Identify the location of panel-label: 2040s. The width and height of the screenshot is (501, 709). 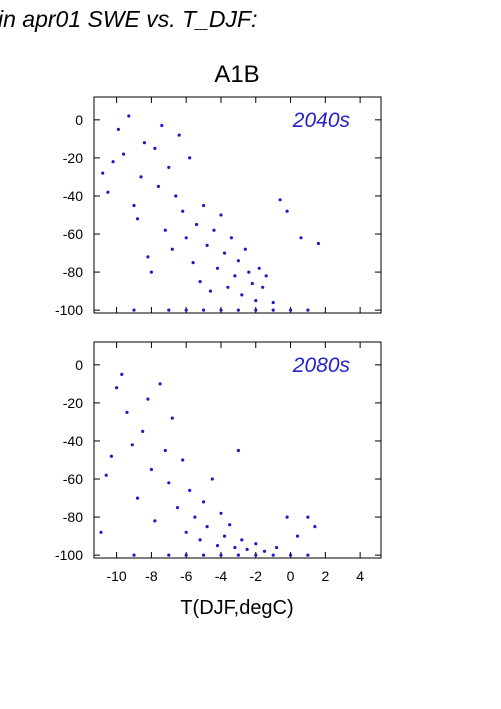
(321, 120).